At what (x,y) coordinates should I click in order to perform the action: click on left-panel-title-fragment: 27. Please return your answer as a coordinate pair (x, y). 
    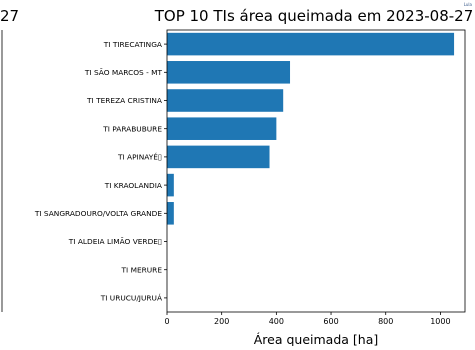
    Looking at the image, I should click on (9, 16).